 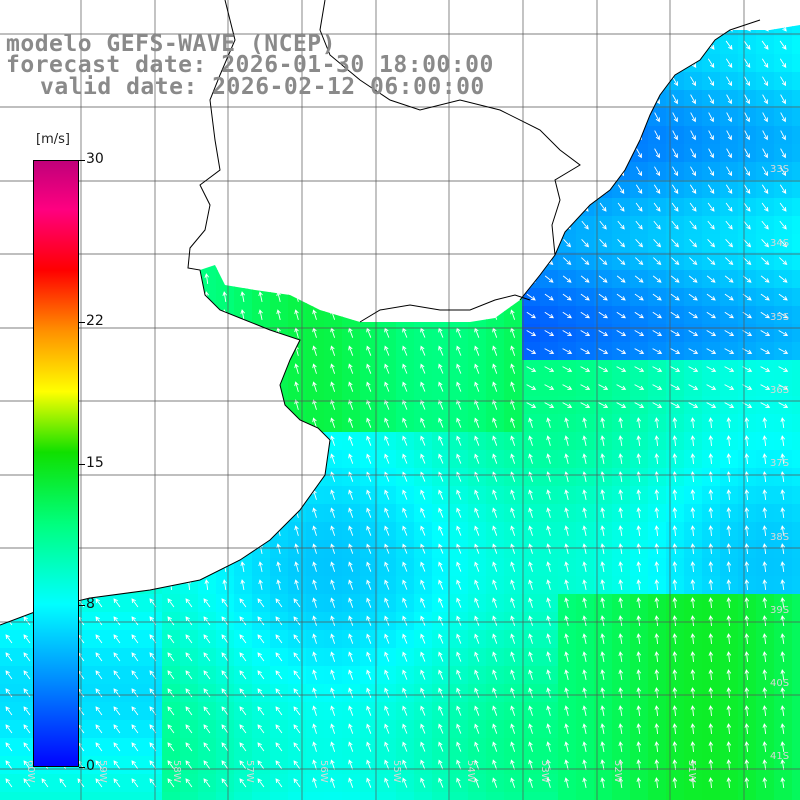 I want to click on colorbar-tick-mark, so click(x=82, y=464).